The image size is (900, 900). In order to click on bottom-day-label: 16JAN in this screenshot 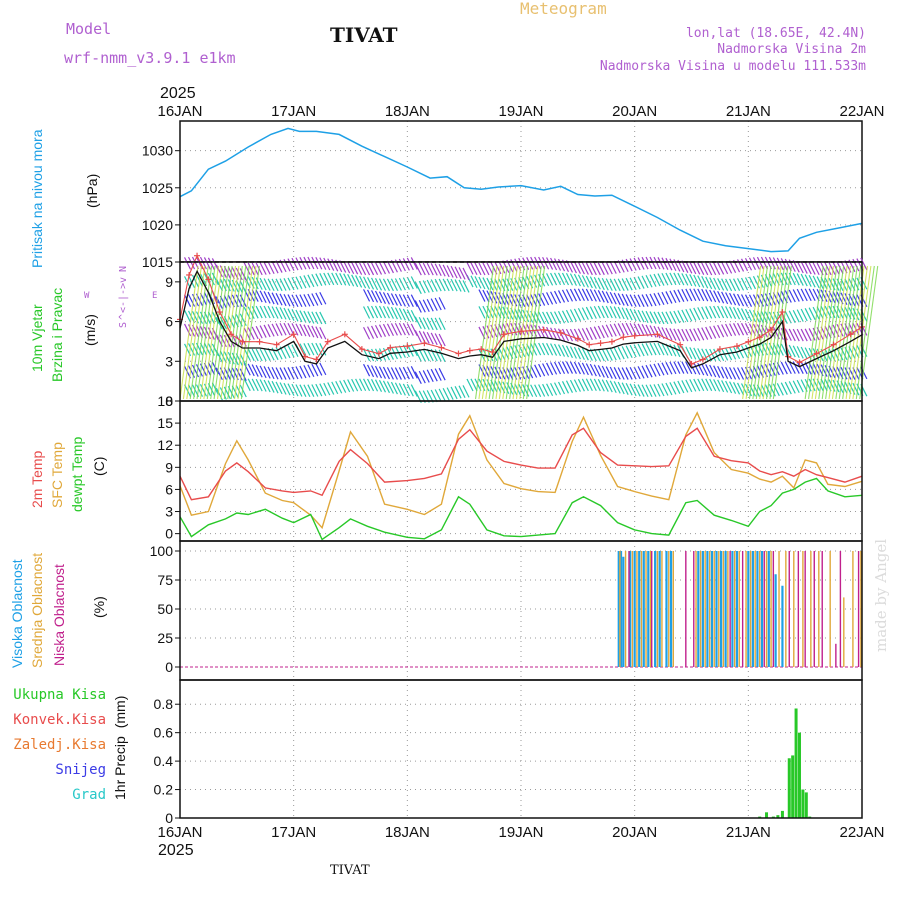, I will do `click(179, 832)`.